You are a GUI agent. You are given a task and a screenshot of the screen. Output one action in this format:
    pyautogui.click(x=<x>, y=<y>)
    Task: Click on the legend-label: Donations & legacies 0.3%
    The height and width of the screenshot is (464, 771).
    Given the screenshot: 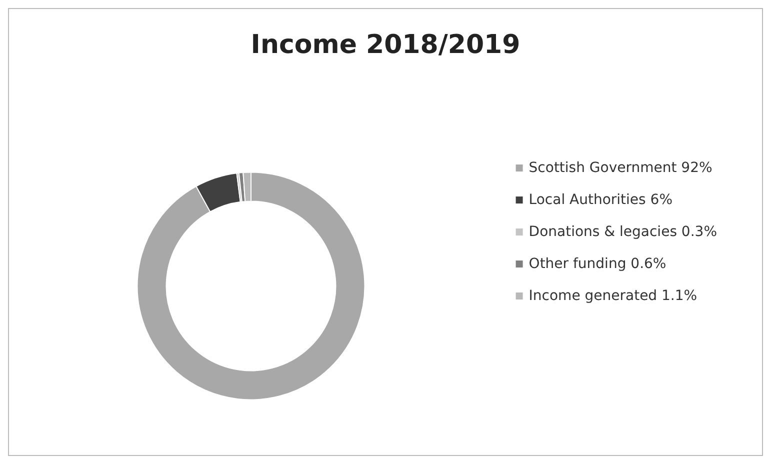 What is the action you would take?
    pyautogui.click(x=623, y=232)
    